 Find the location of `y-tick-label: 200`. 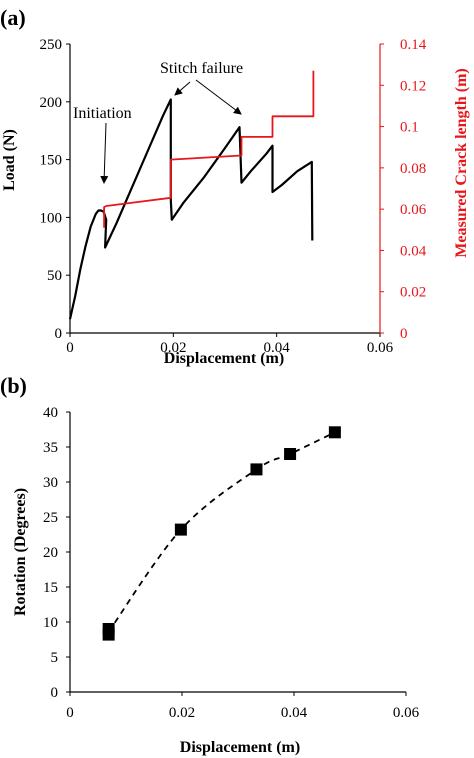

y-tick-label: 200 is located at coordinates (51, 103).